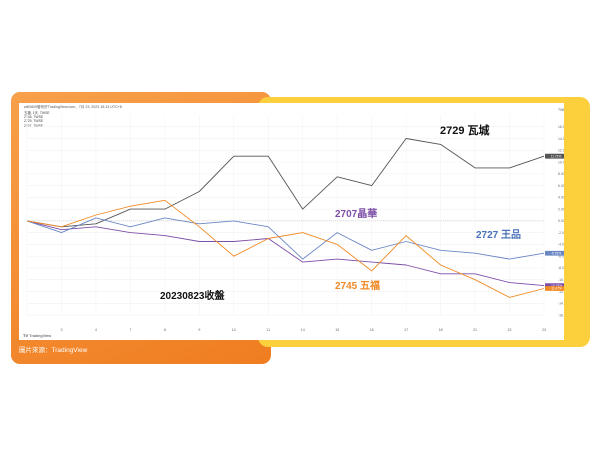  What do you see at coordinates (441, 330) in the screenshot?
I see `x-tick-label: 18` at bounding box center [441, 330].